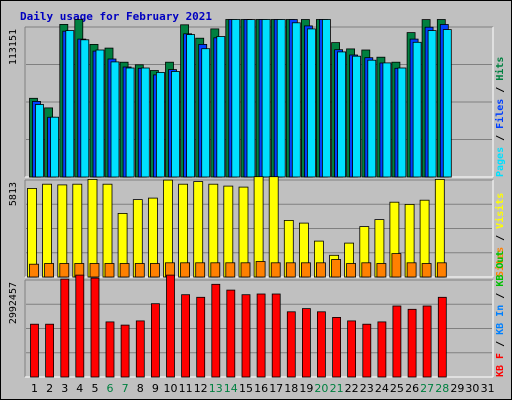 Image resolution: width=512 pixels, height=400 pixels. I want to click on x-tick-label-day-24: 24, so click(382, 388).